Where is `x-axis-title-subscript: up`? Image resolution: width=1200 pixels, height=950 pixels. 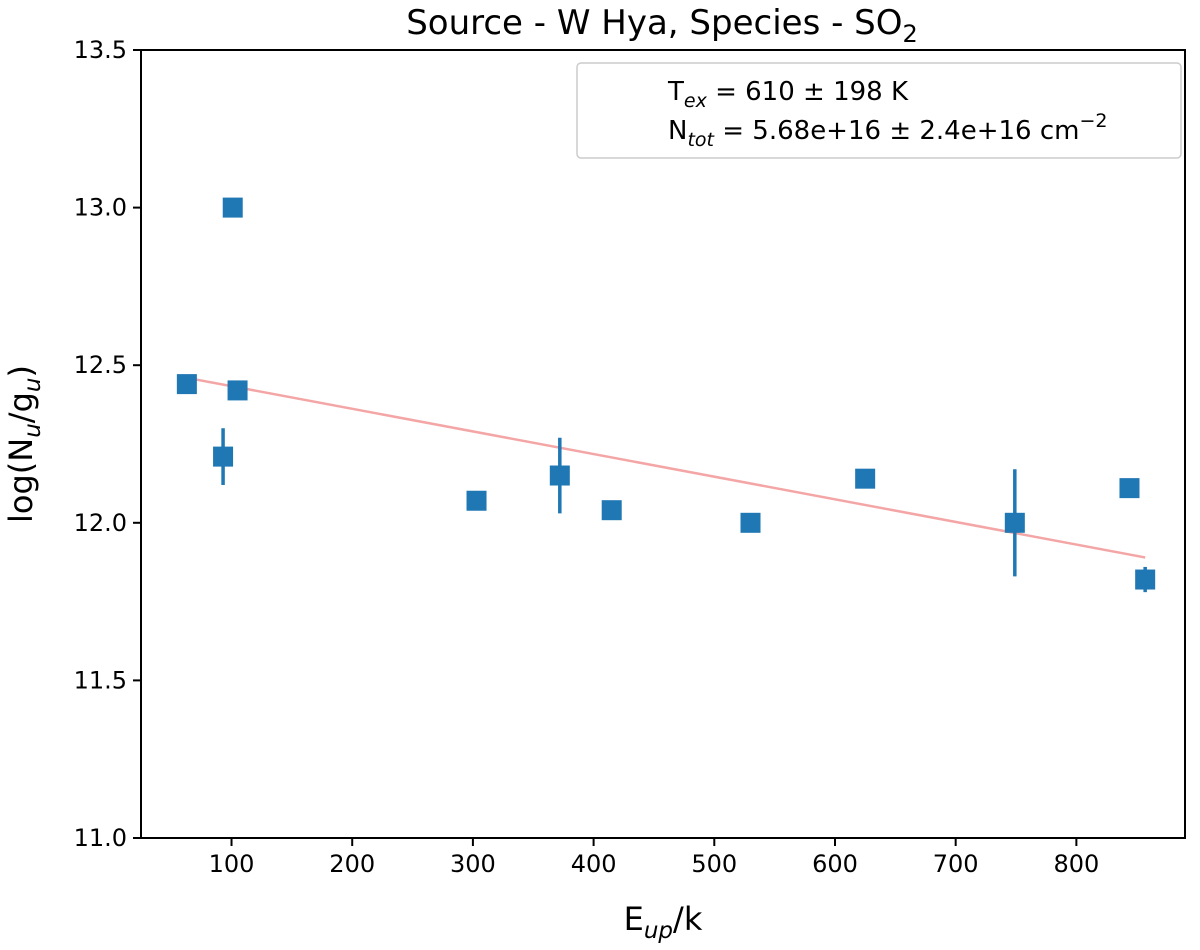 x-axis-title-subscript: up is located at coordinates (658, 931).